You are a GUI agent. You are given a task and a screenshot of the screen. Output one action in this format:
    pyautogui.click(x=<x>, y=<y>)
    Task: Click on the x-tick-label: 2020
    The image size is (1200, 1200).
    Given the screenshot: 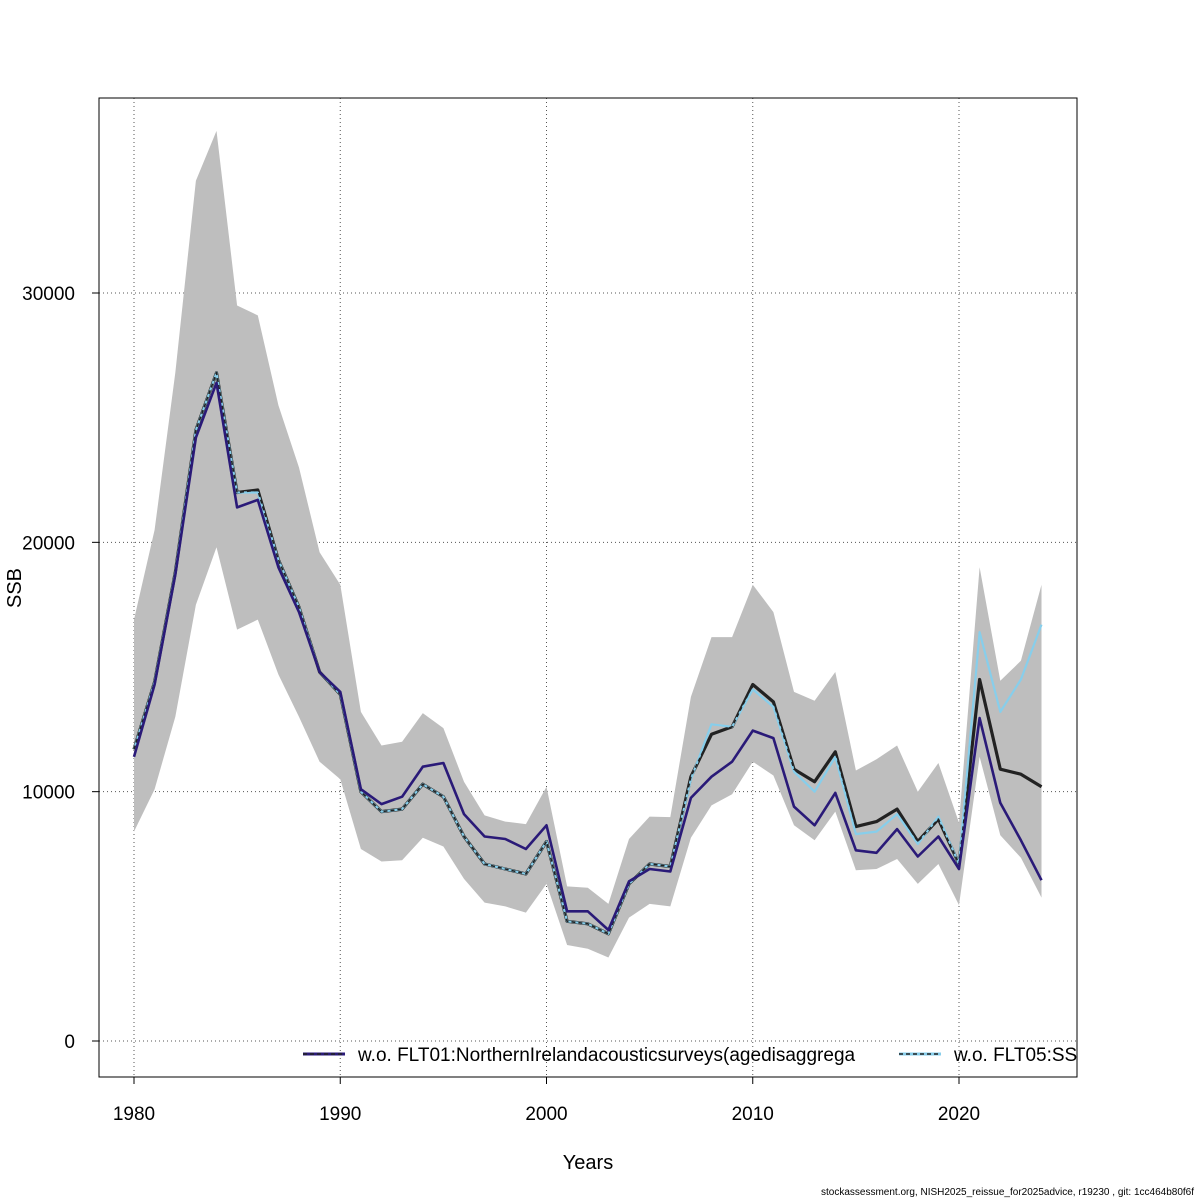 What is the action you would take?
    pyautogui.click(x=959, y=1114)
    